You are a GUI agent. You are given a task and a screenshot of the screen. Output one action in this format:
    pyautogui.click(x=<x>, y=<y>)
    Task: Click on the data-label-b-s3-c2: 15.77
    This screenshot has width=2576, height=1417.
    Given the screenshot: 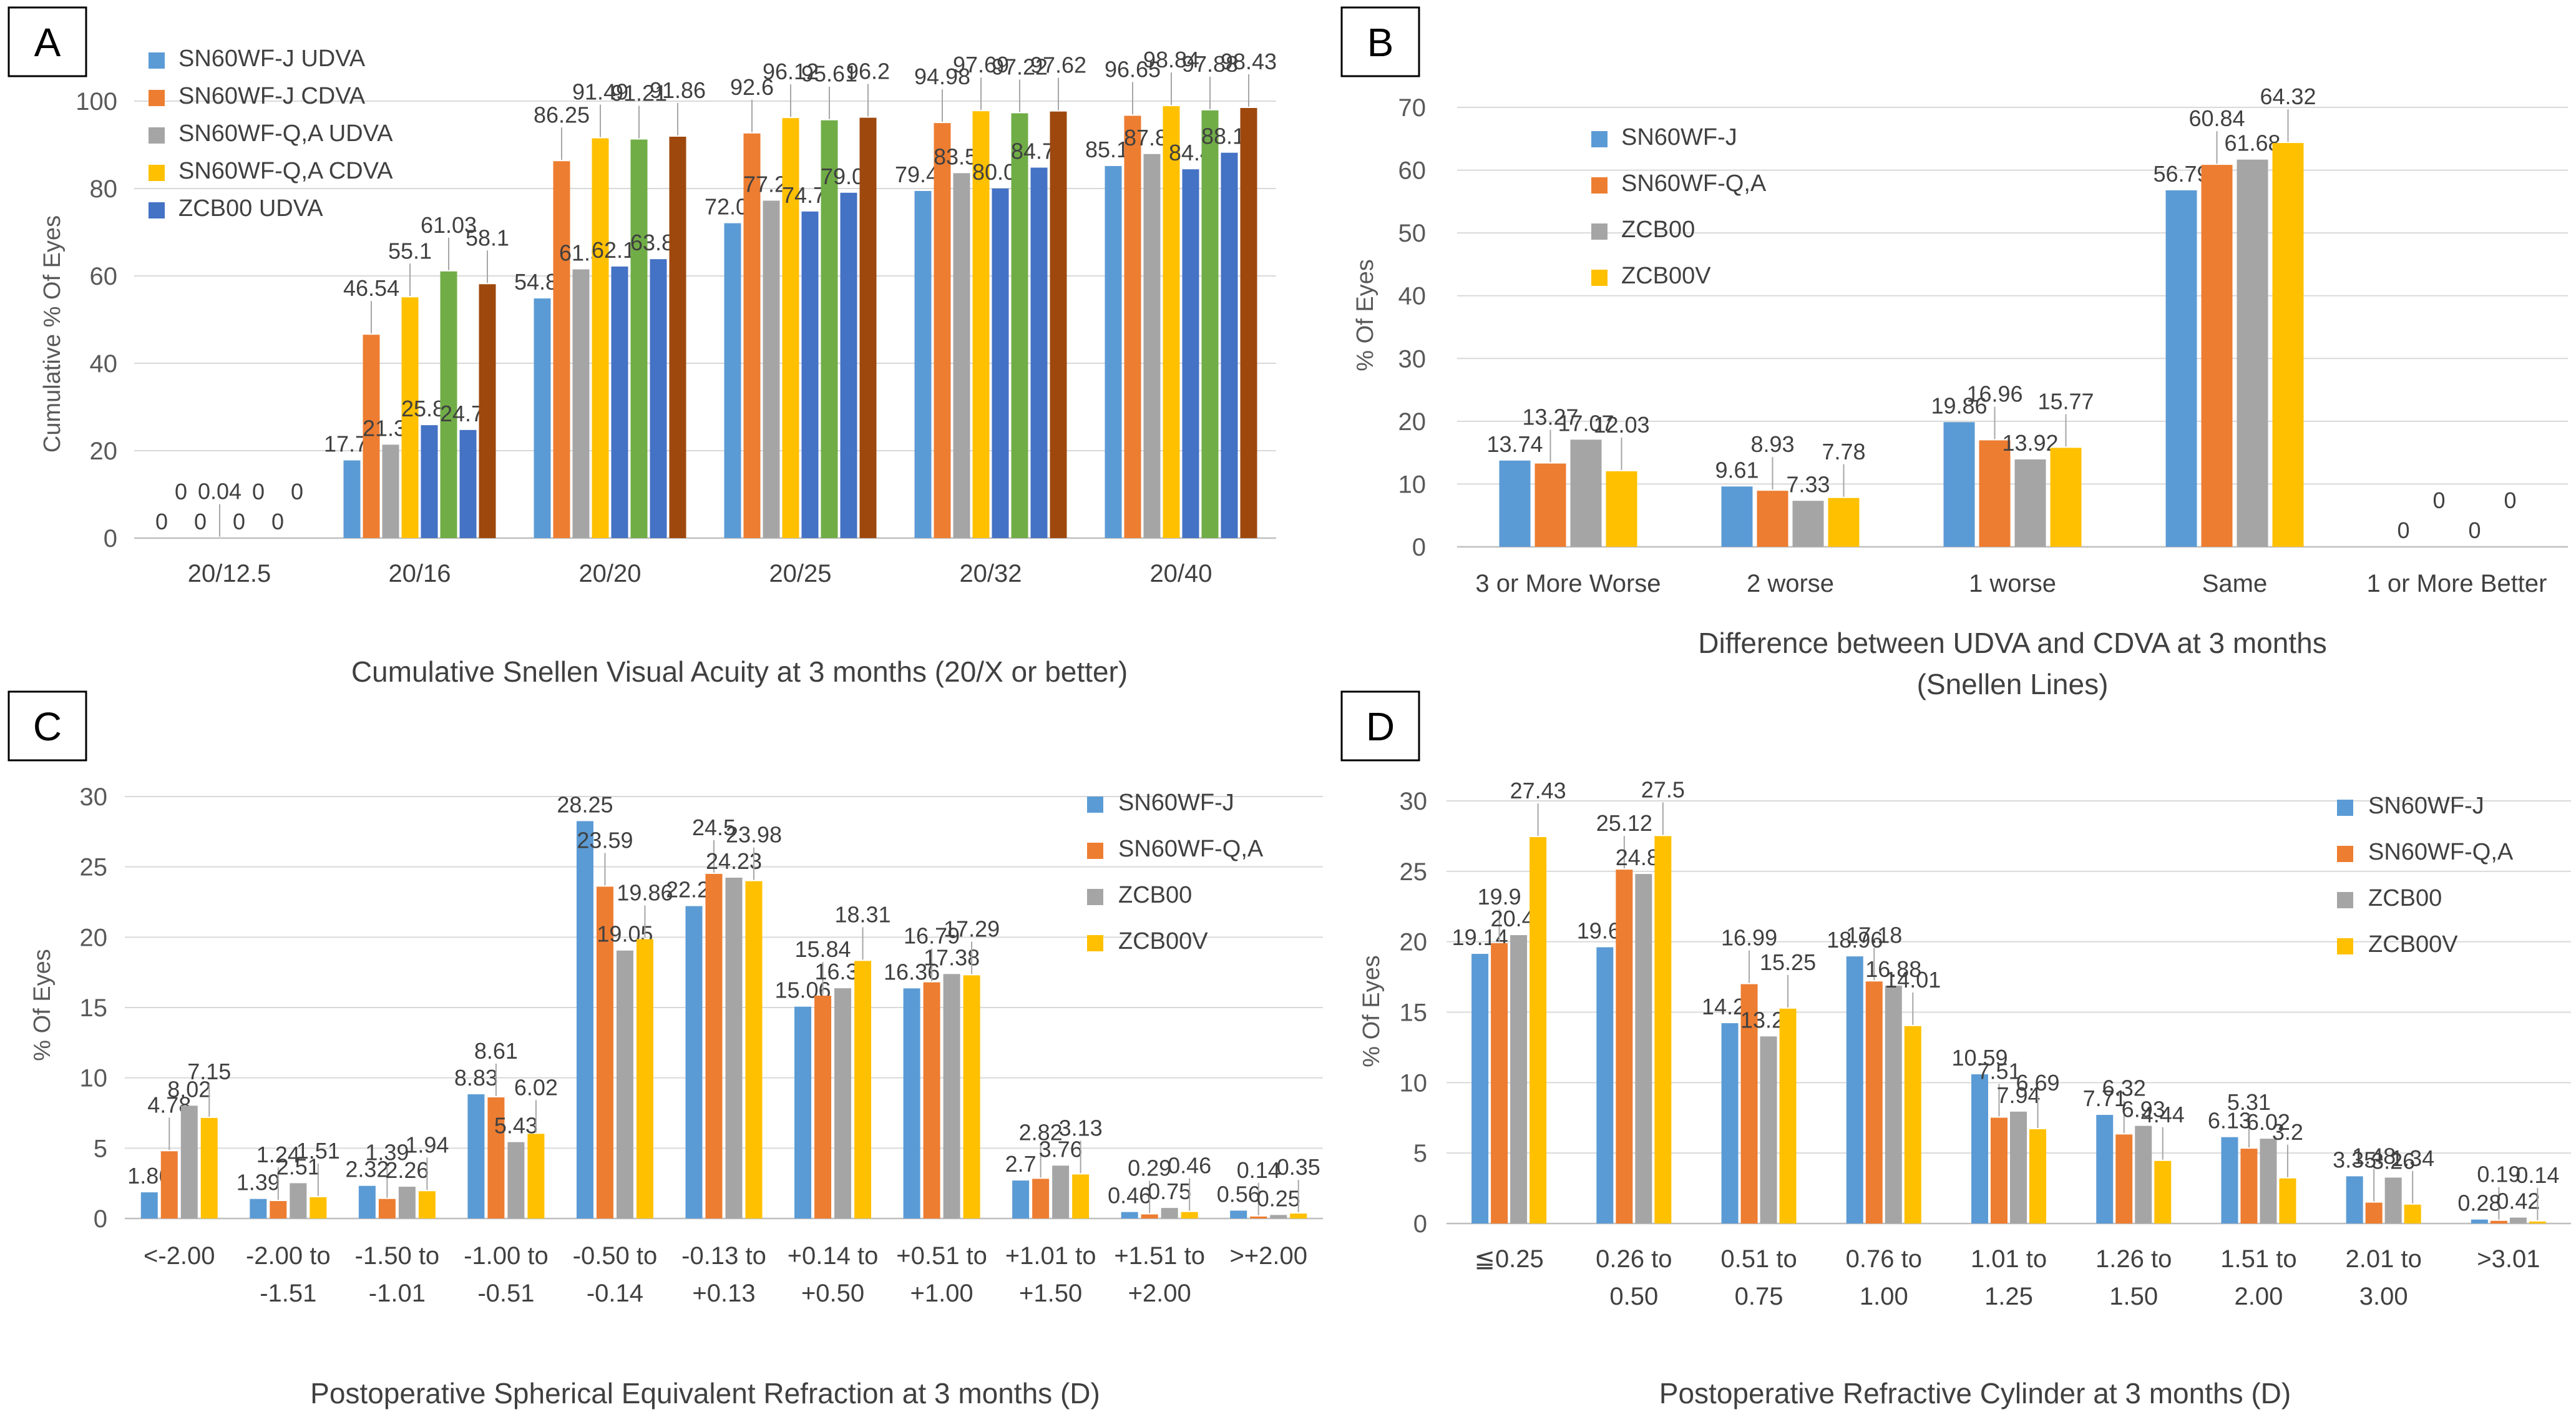 What is the action you would take?
    pyautogui.click(x=2065, y=401)
    